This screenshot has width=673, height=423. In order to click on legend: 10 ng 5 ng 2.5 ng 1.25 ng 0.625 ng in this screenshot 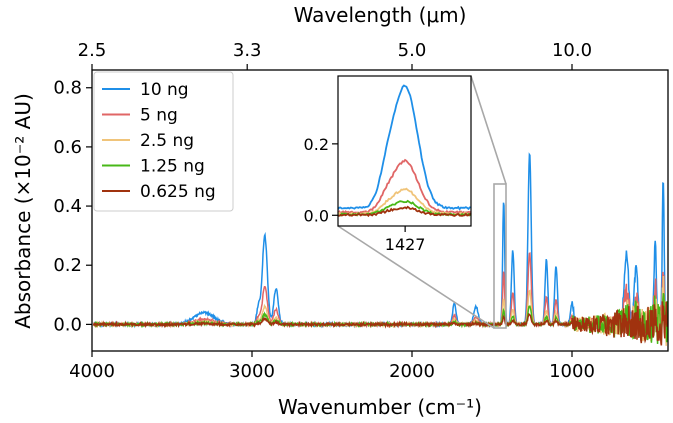, I will do `click(163, 141)`.